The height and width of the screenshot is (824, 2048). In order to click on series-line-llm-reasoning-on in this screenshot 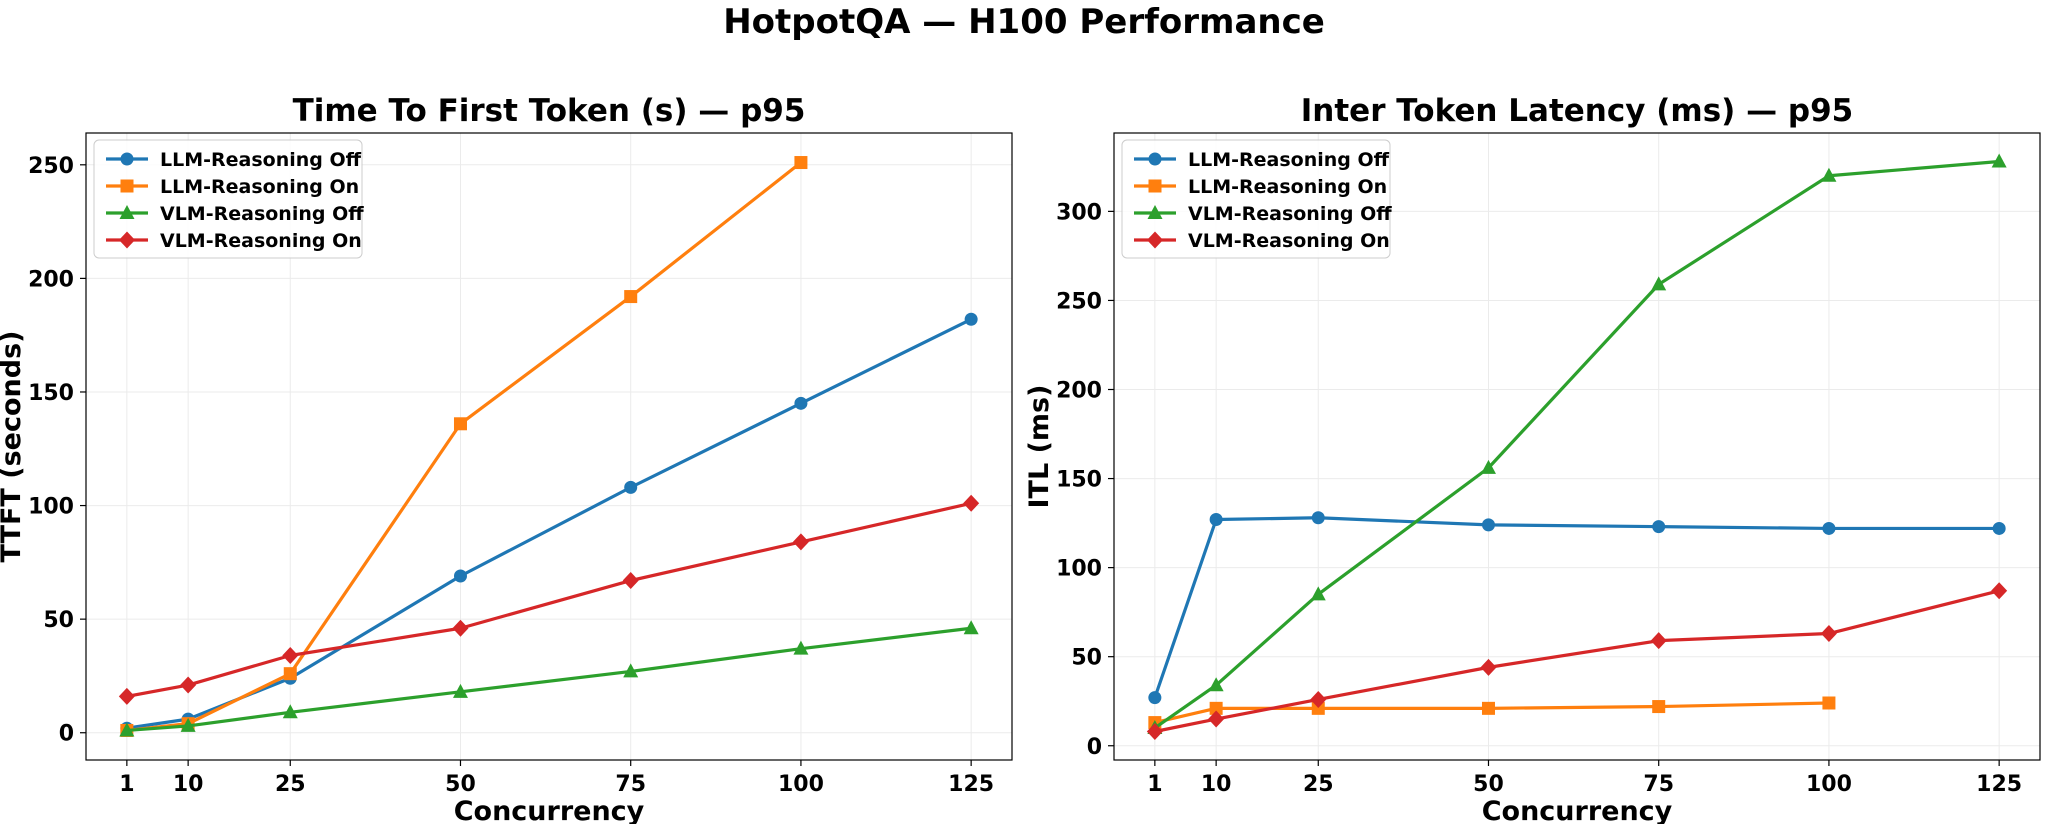, I will do `click(1491, 713)`.